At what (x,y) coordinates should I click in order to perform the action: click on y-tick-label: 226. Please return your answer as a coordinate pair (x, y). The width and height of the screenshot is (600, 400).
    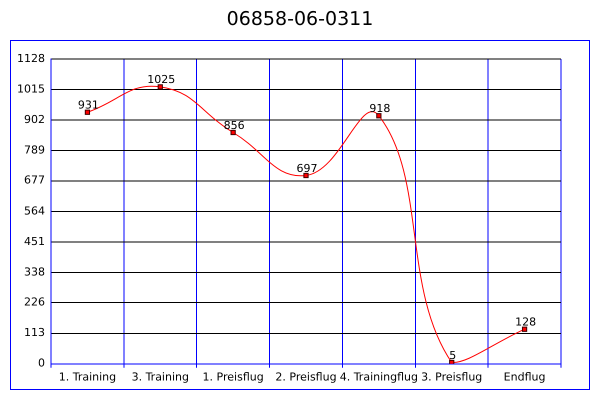
    Looking at the image, I should click on (34, 302).